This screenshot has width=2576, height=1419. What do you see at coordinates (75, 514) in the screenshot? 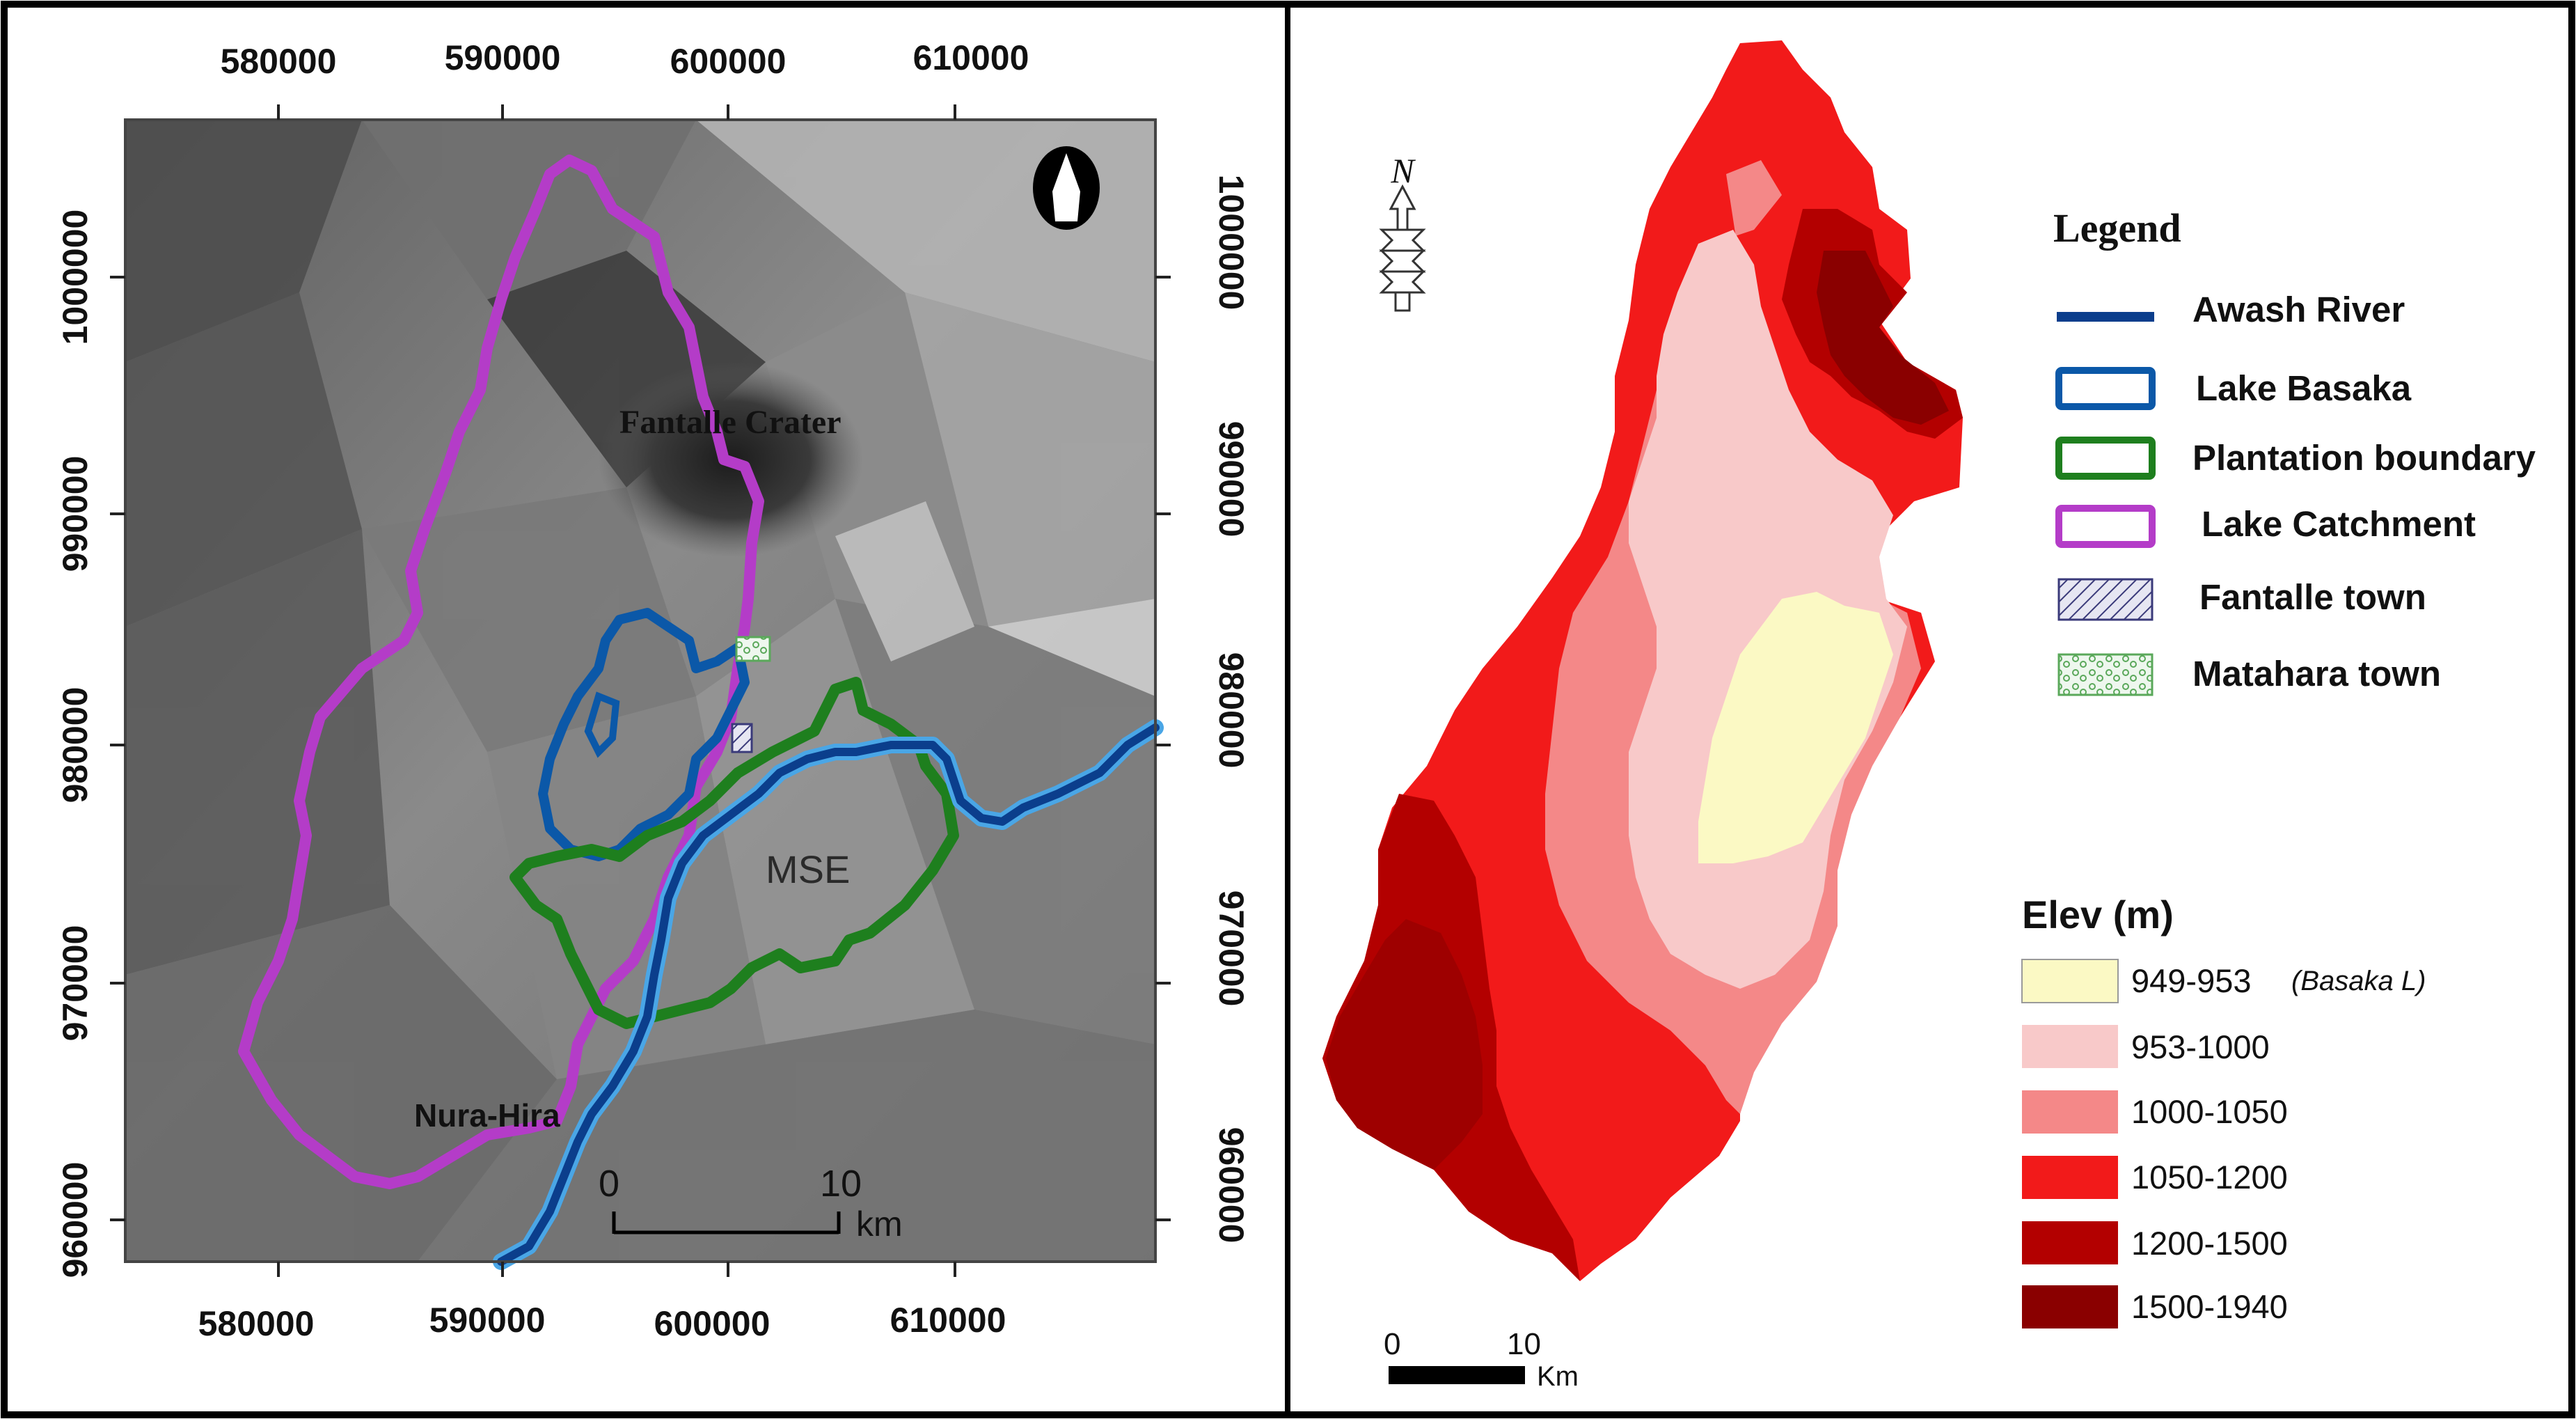
I see `y-tick-left-2: 990000` at bounding box center [75, 514].